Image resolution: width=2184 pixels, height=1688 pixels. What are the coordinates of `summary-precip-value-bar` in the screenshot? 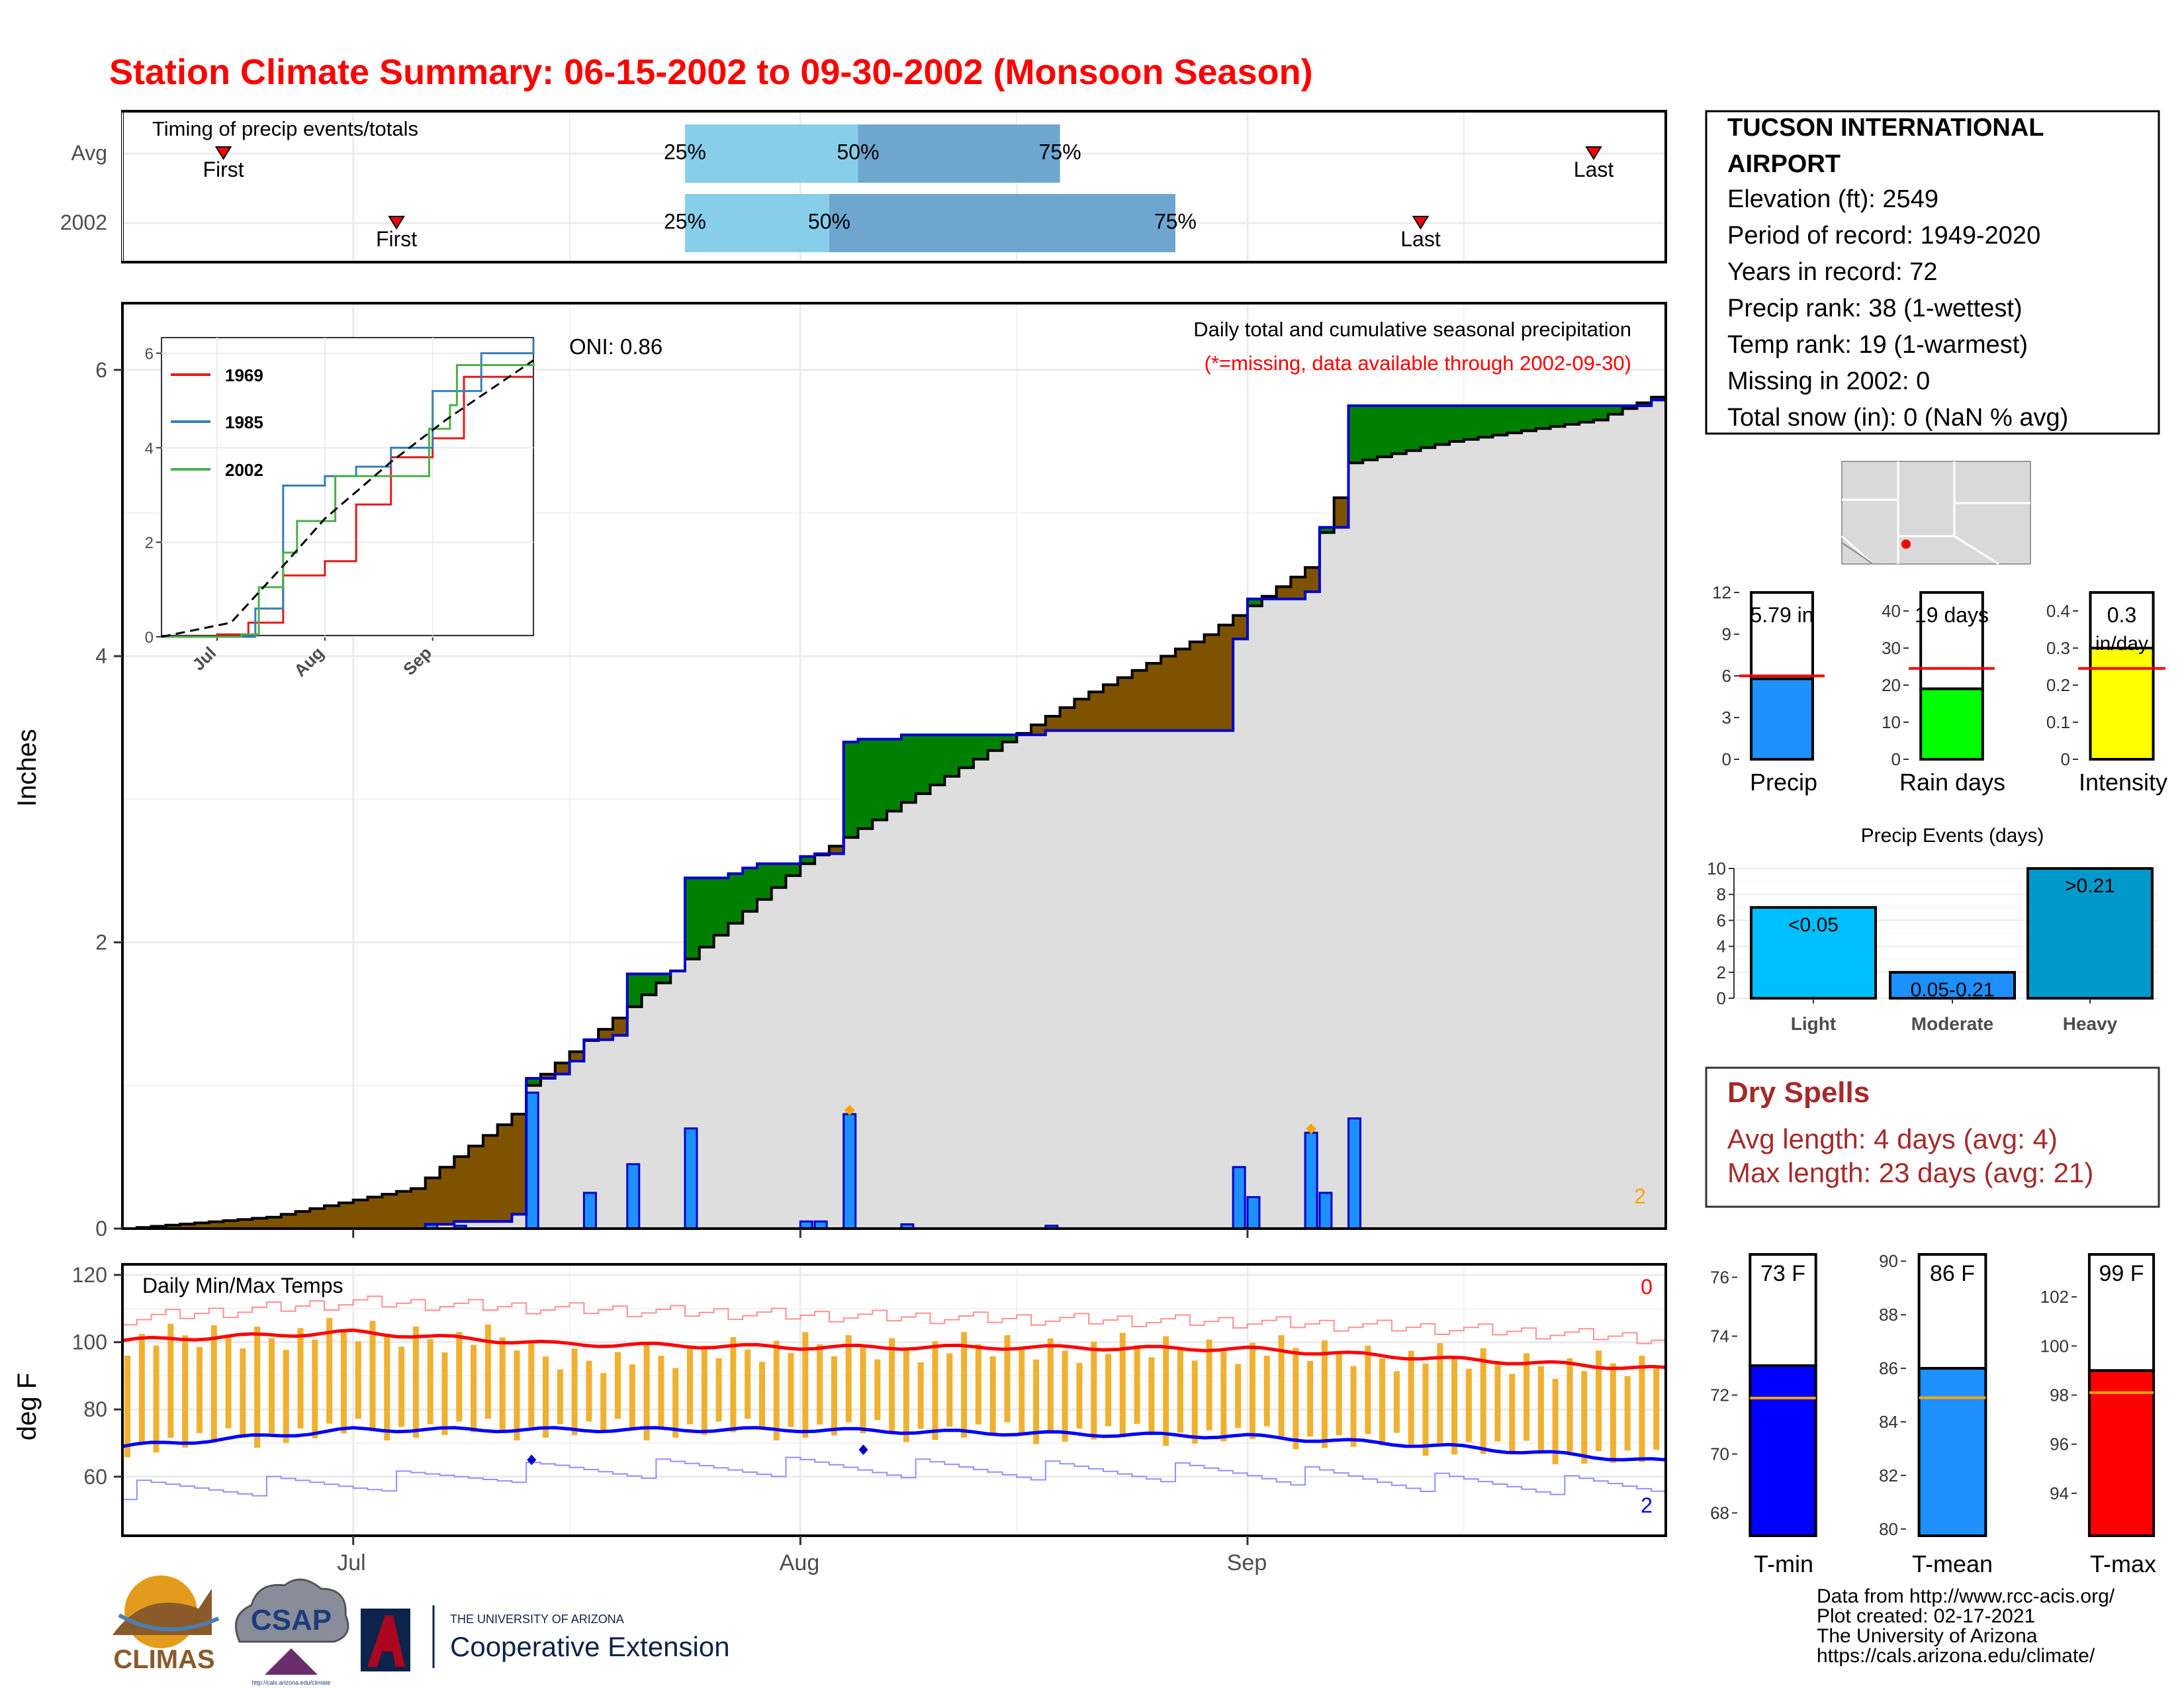 It's located at (1782, 719).